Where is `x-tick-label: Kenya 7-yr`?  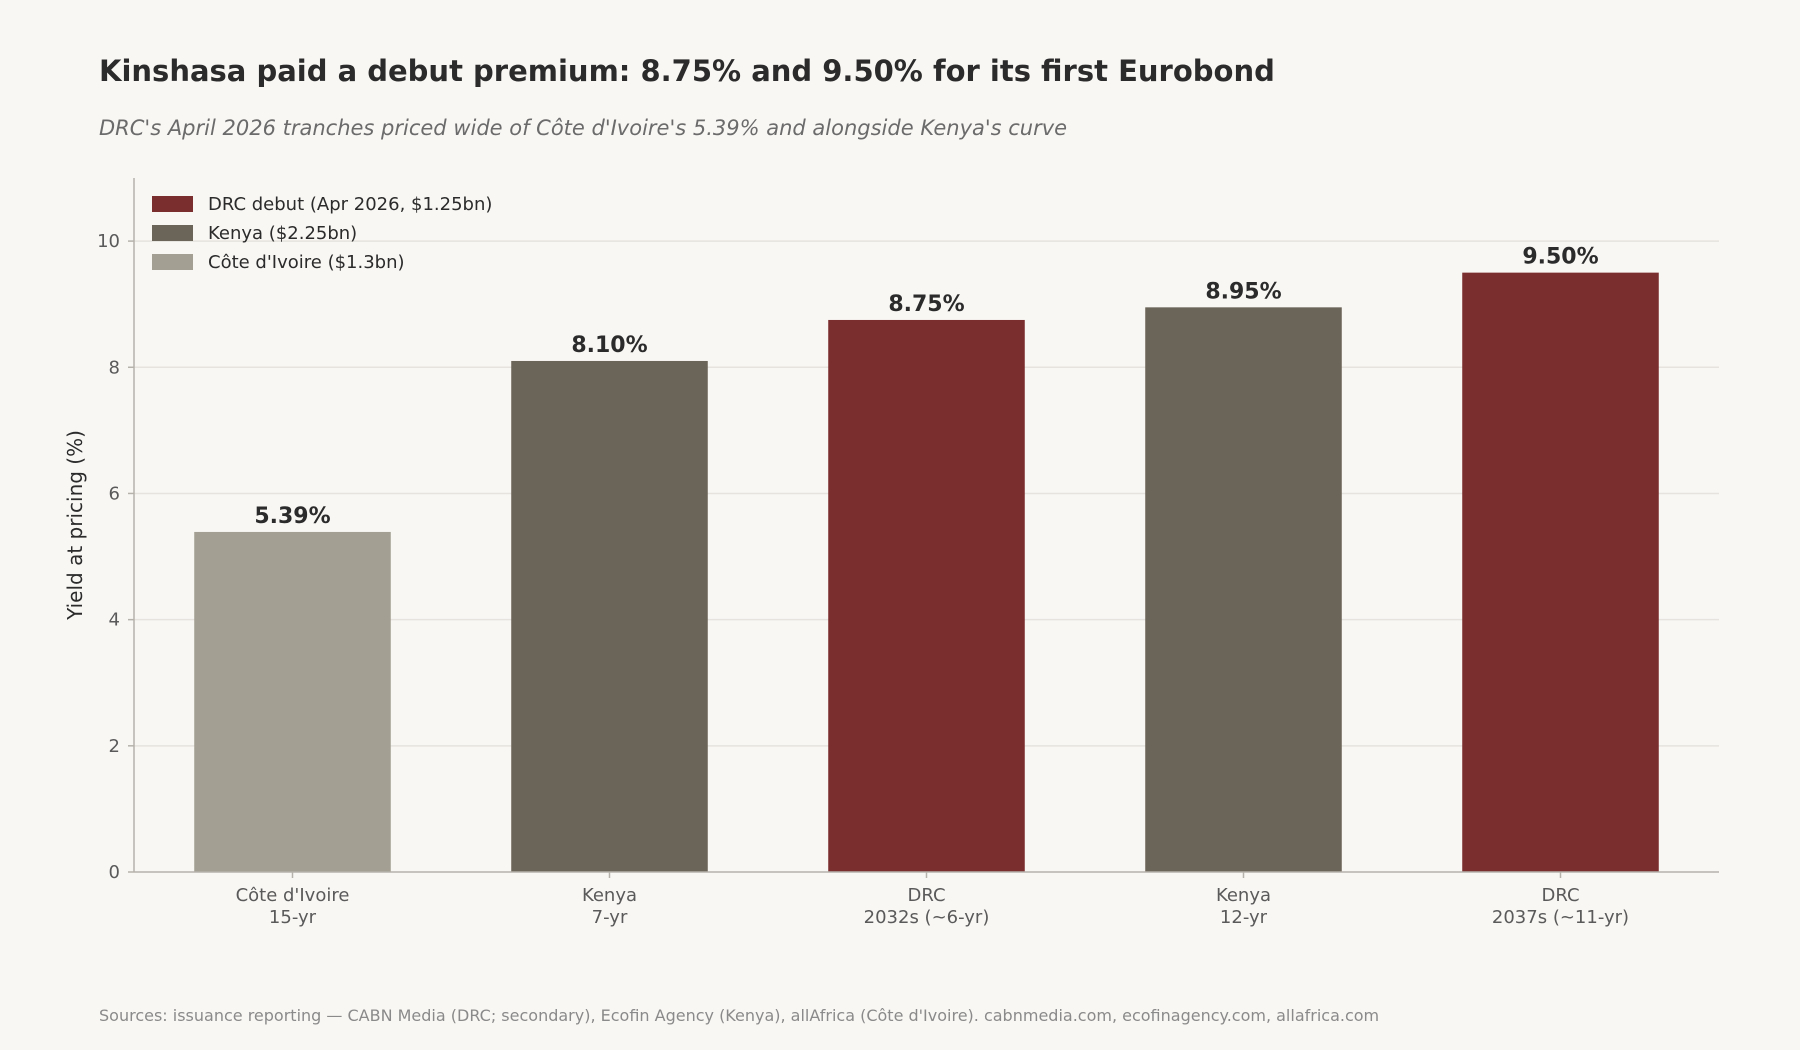
x-tick-label: Kenya 7-yr is located at coordinates (609, 906).